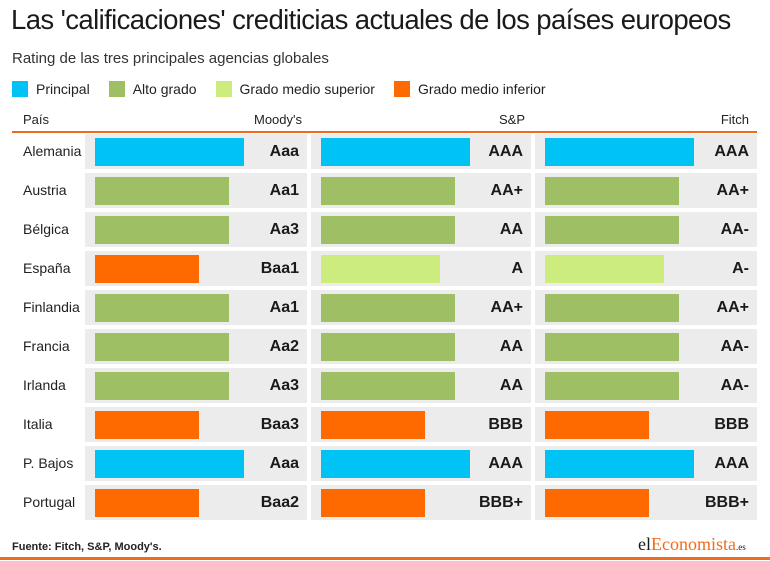  I want to click on rating-value: Baa2, so click(279, 502).